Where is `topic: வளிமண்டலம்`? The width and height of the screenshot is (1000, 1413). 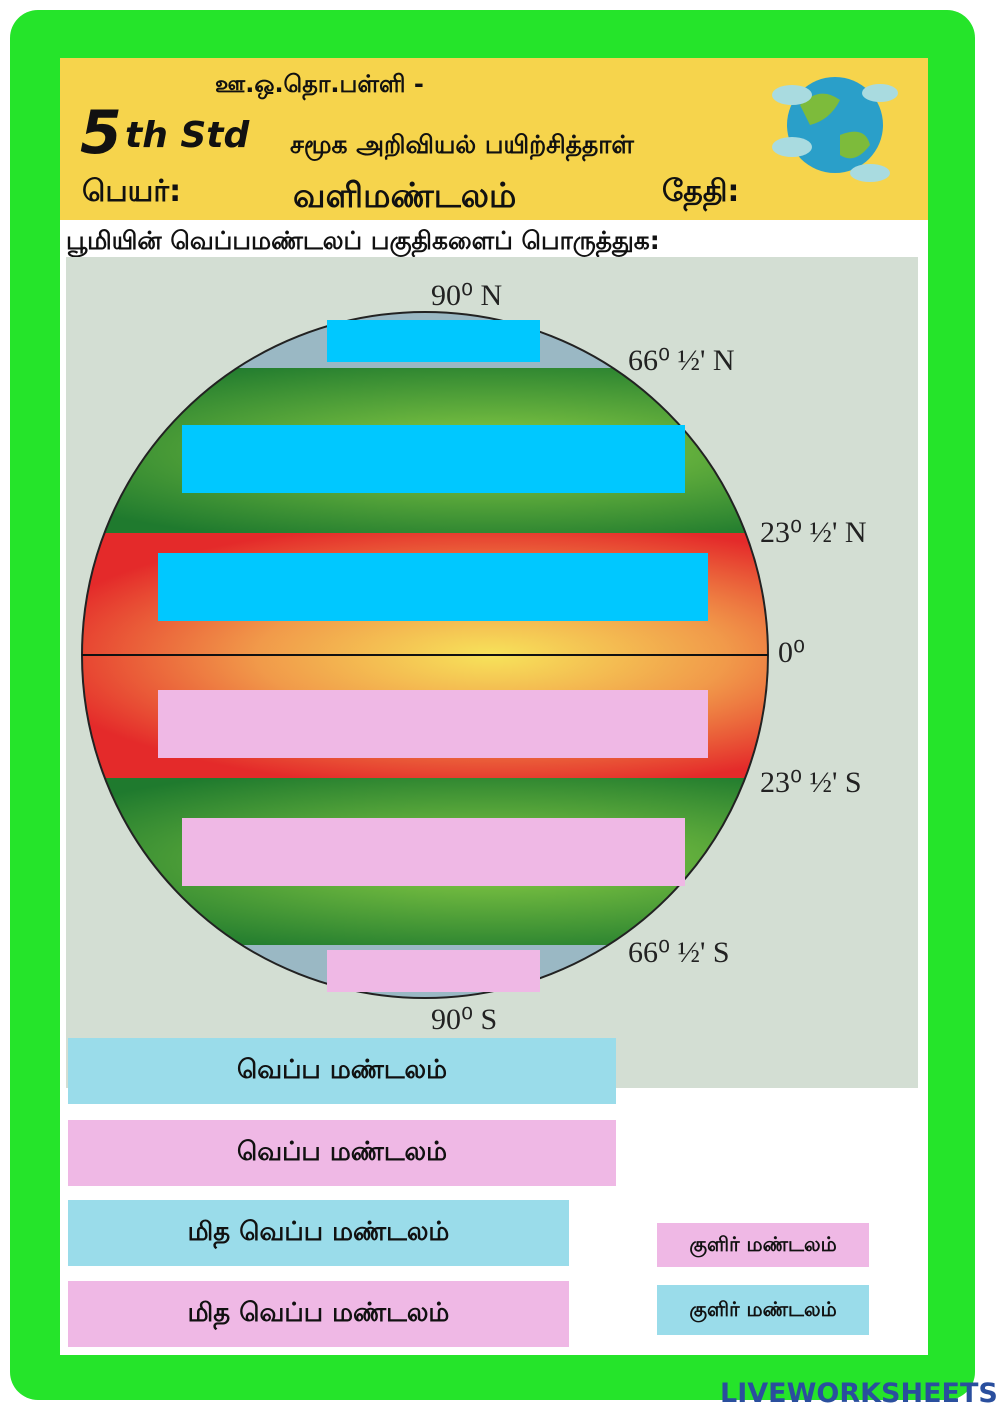
topic: வளிமண்டலம் is located at coordinates (405, 196).